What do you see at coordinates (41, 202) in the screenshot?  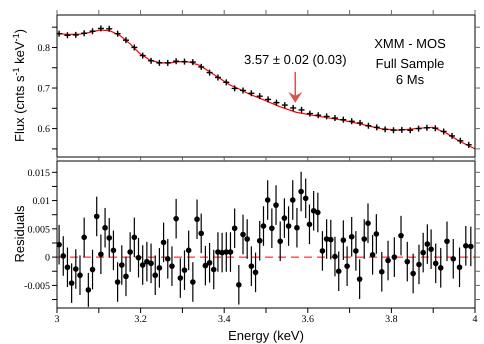 I see `y-tick-label: 0.01` at bounding box center [41, 202].